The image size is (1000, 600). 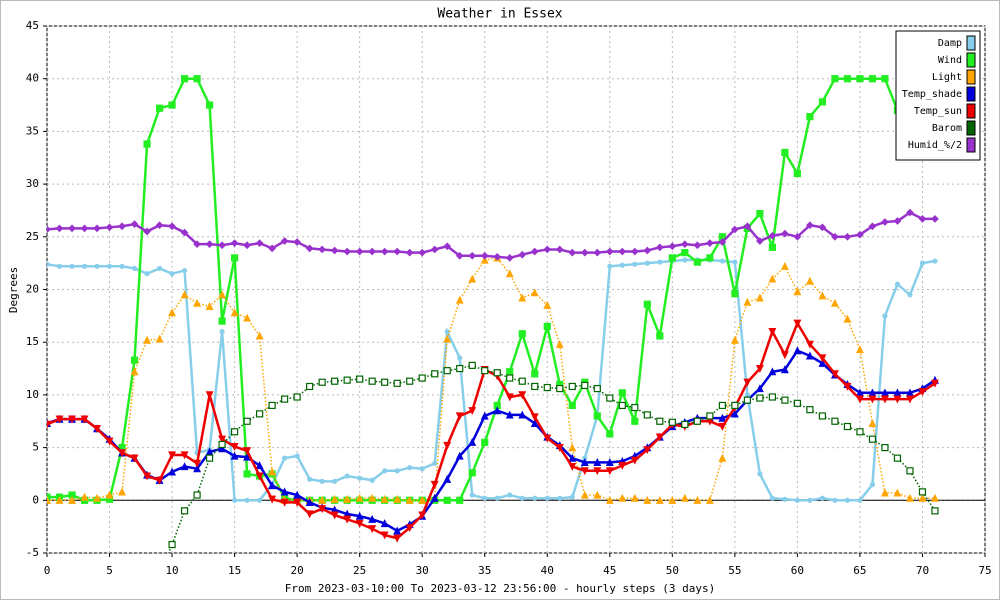 What do you see at coordinates (547, 570) in the screenshot?
I see `x-tick-label: 40` at bounding box center [547, 570].